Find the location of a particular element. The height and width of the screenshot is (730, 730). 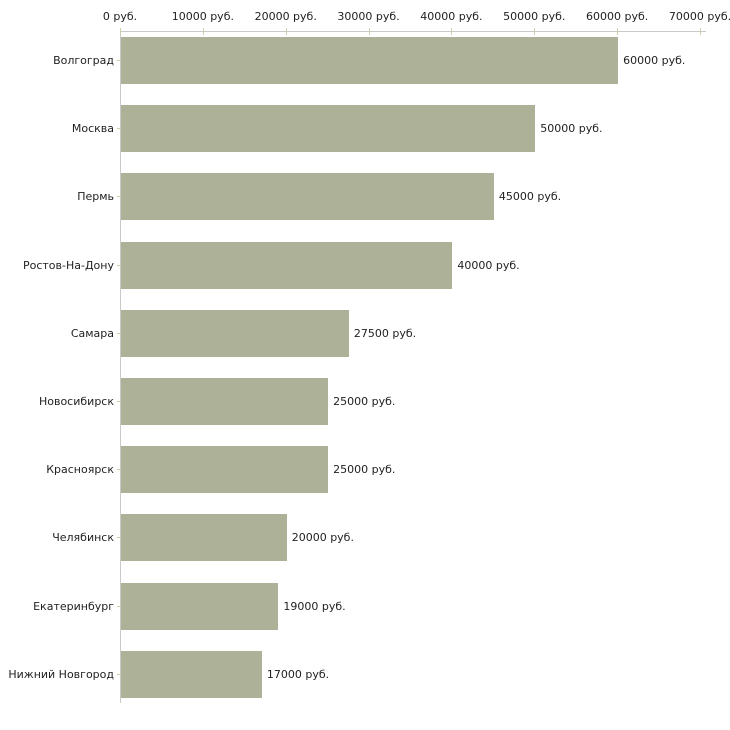

bar-row: Самара 27500 руб. is located at coordinates (365, 338).